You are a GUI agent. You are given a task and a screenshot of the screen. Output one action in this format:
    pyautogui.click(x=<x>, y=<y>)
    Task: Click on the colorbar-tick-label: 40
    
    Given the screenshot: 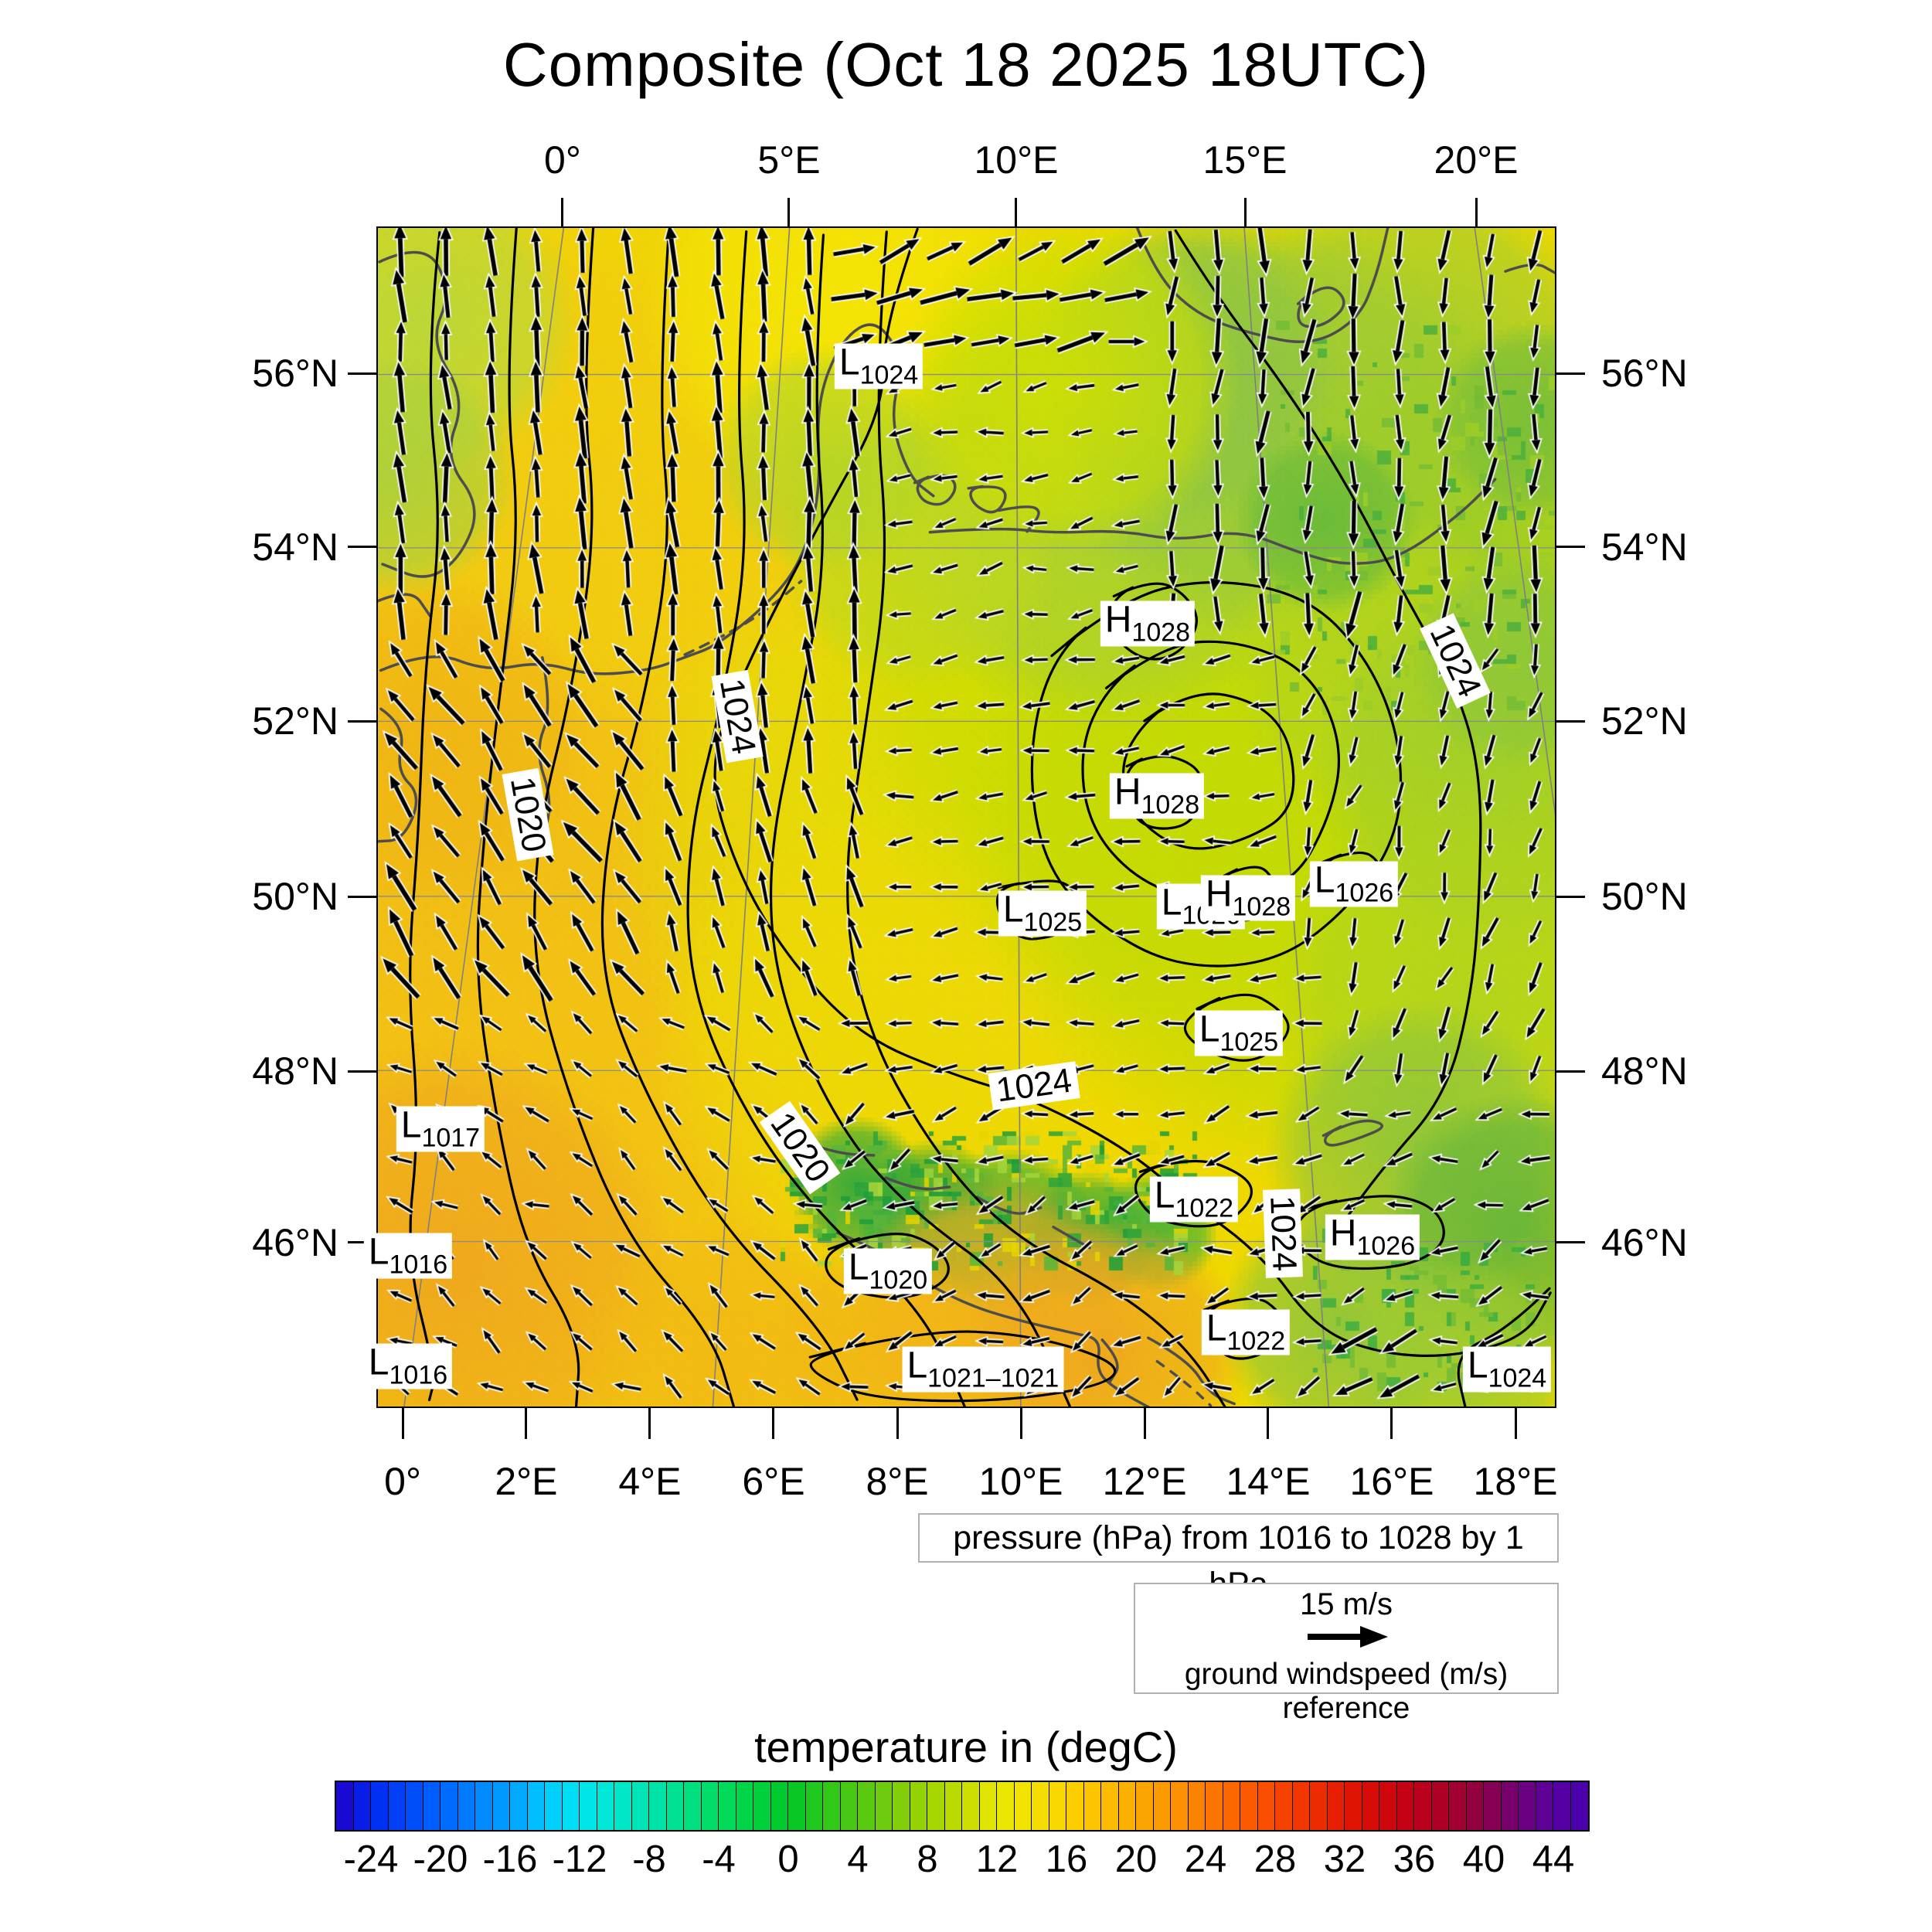 What is the action you would take?
    pyautogui.click(x=1483, y=1859)
    